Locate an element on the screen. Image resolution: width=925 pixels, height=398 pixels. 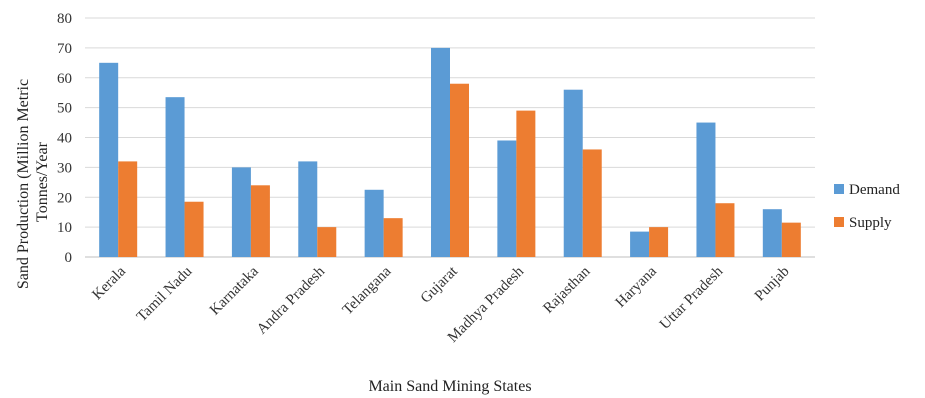
y-tick-label: 40 is located at coordinates (64, 139).